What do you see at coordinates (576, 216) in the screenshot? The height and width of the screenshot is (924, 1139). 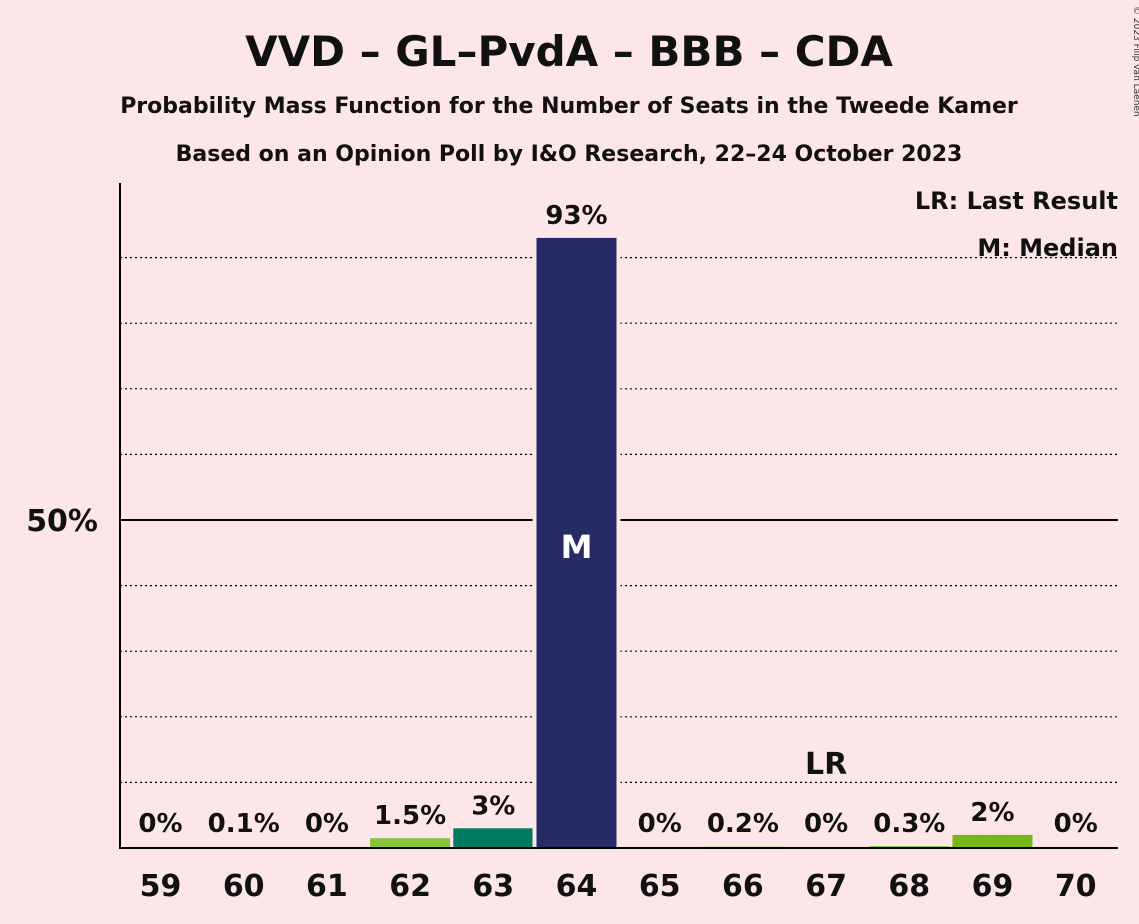 I see `value-label-64: 93%` at bounding box center [576, 216].